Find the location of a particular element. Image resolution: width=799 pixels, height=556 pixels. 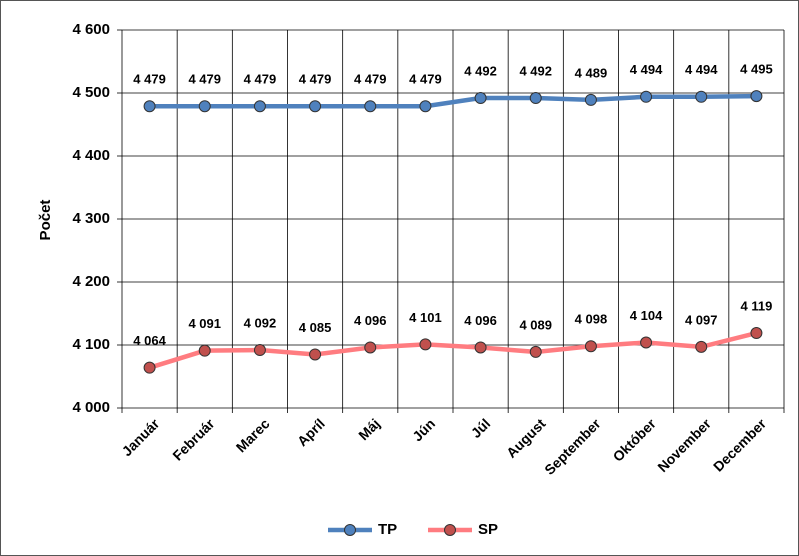

data-label: 4 489 is located at coordinates (591, 72).